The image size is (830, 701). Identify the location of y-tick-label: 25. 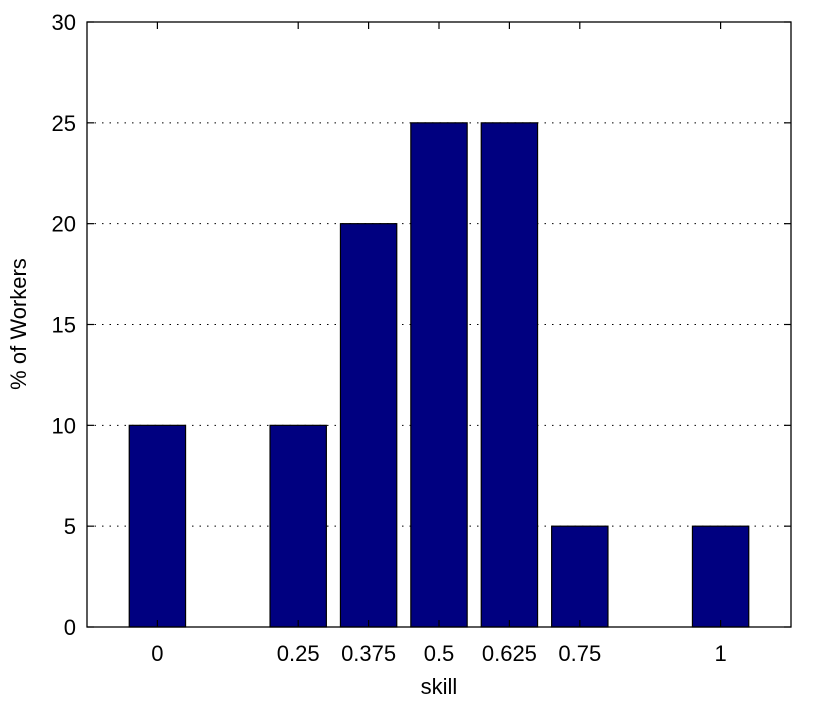
(64, 123).